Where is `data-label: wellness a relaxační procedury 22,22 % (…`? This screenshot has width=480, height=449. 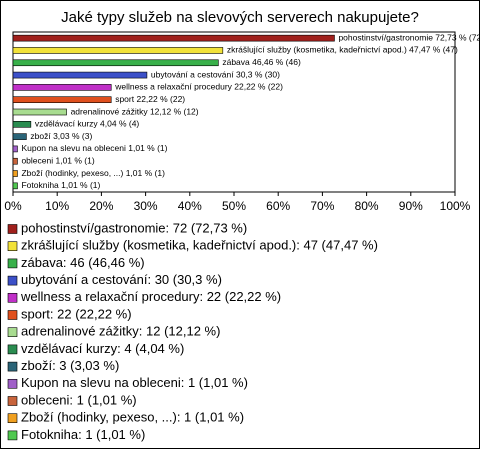 data-label: wellness a relaxační procedury 22,22 % (… is located at coordinates (198, 87).